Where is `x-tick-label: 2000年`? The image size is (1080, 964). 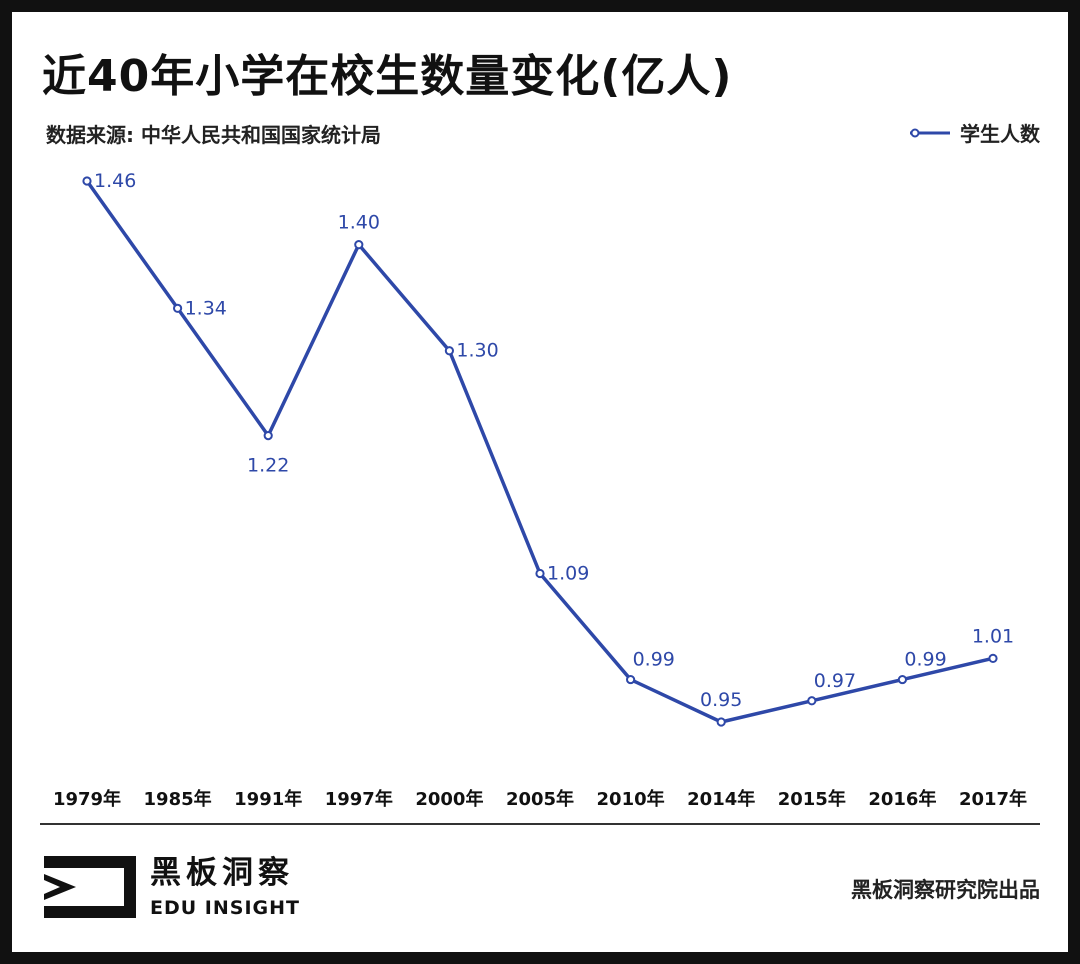 x-tick-label: 2000年 is located at coordinates (449, 799).